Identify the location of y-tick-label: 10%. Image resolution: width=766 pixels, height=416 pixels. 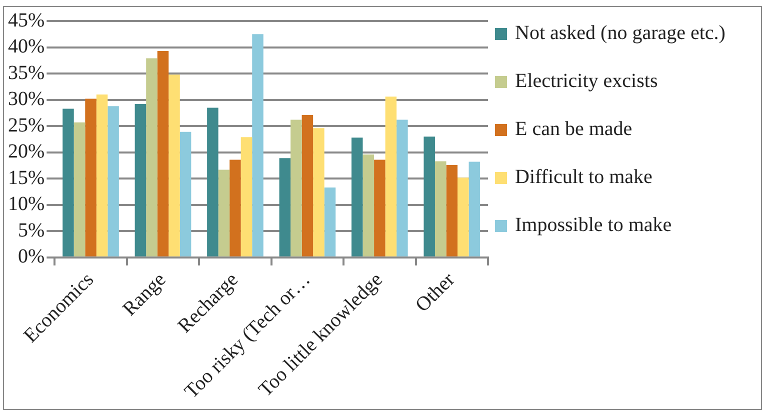
(26, 204).